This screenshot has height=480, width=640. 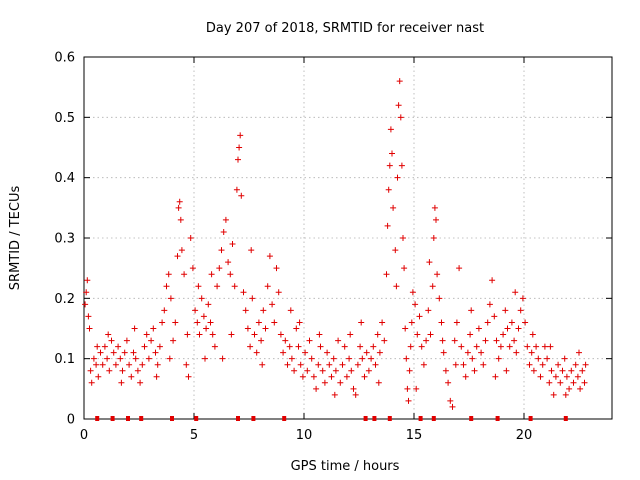 I want to click on y-tick-label: 0, so click(x=71, y=420).